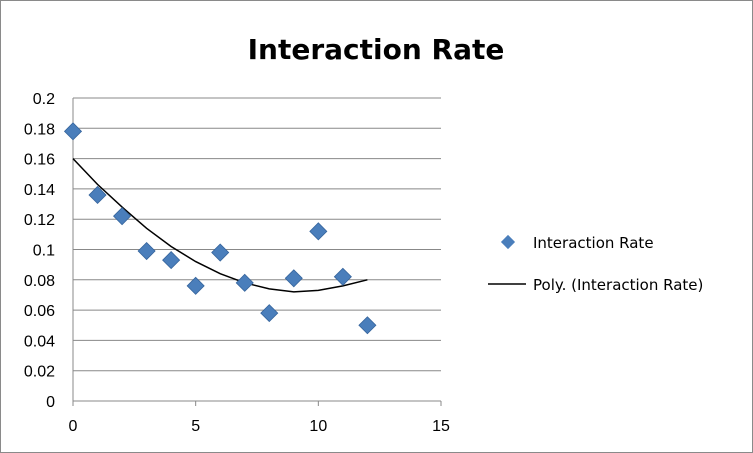  What do you see at coordinates (318, 426) in the screenshot?
I see `x-tick-label: 10` at bounding box center [318, 426].